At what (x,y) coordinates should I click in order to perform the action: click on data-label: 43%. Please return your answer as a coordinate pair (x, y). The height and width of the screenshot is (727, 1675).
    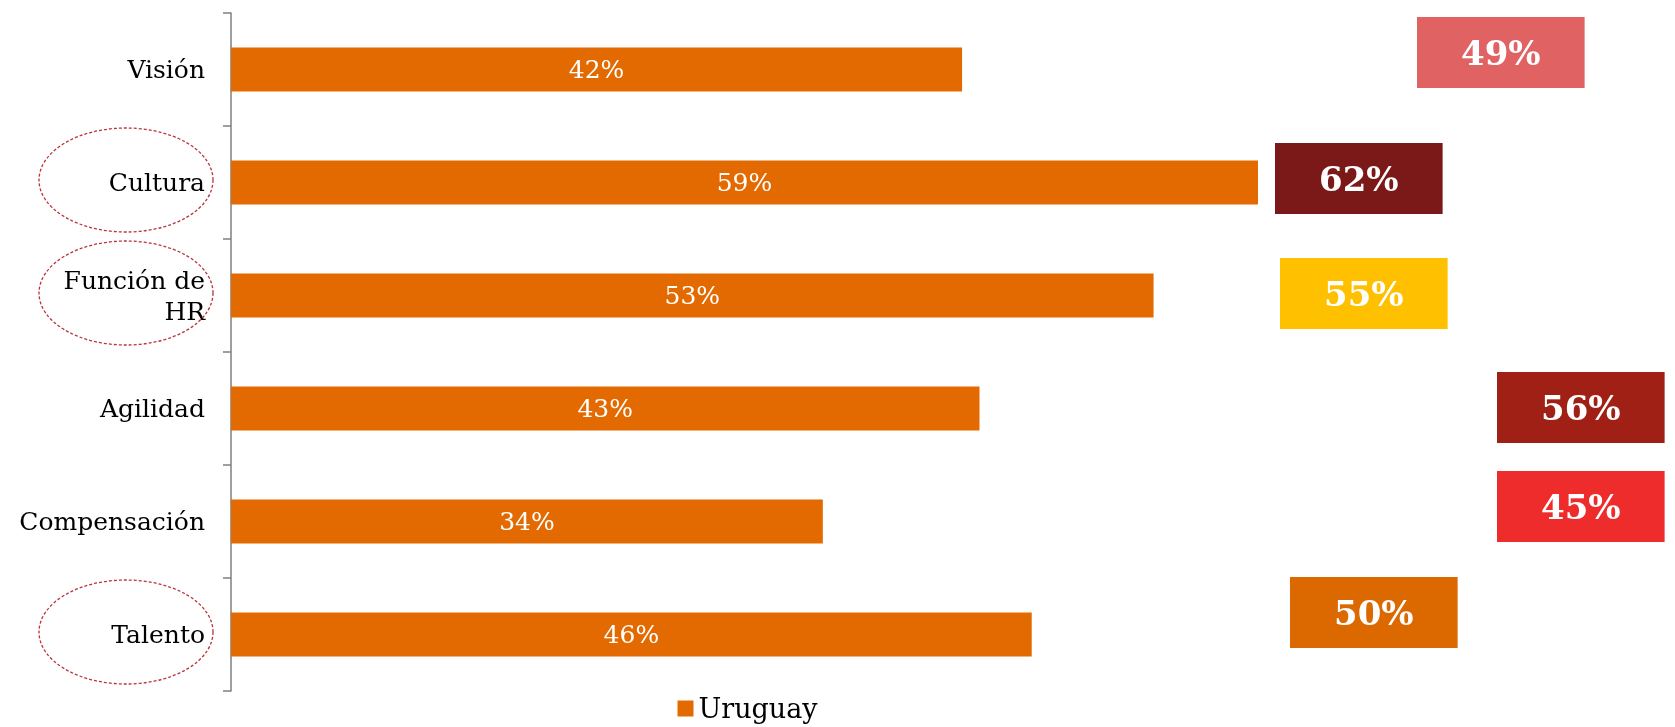
    Looking at the image, I should click on (605, 408).